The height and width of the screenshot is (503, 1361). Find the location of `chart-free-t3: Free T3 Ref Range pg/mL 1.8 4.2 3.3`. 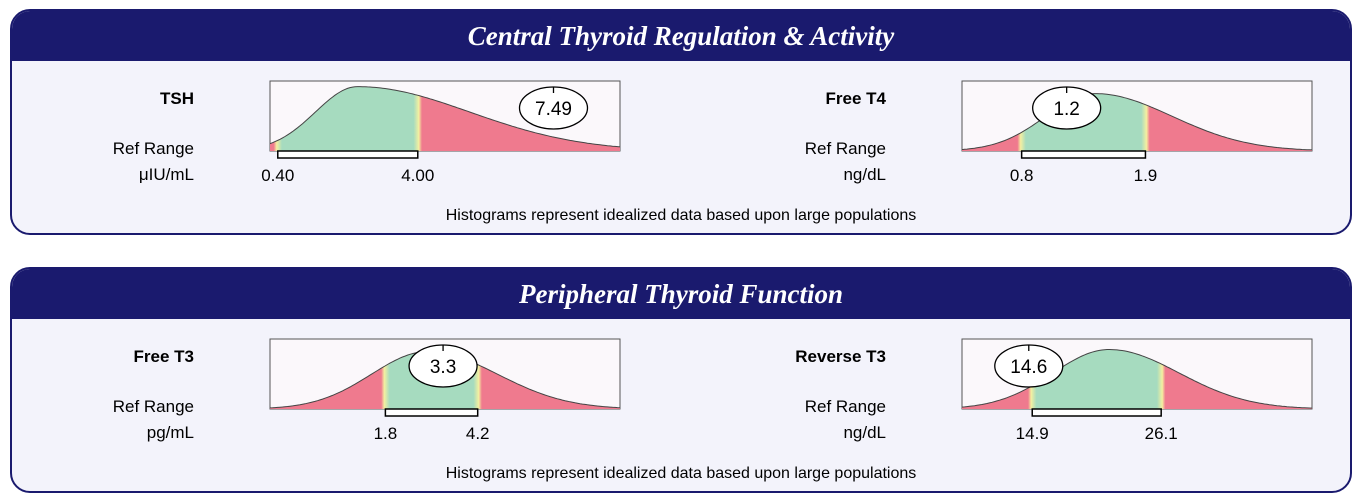

chart-free-t3: Free T3 Ref Range pg/mL 1.8 4.2 3.3 is located at coordinates (322, 391).